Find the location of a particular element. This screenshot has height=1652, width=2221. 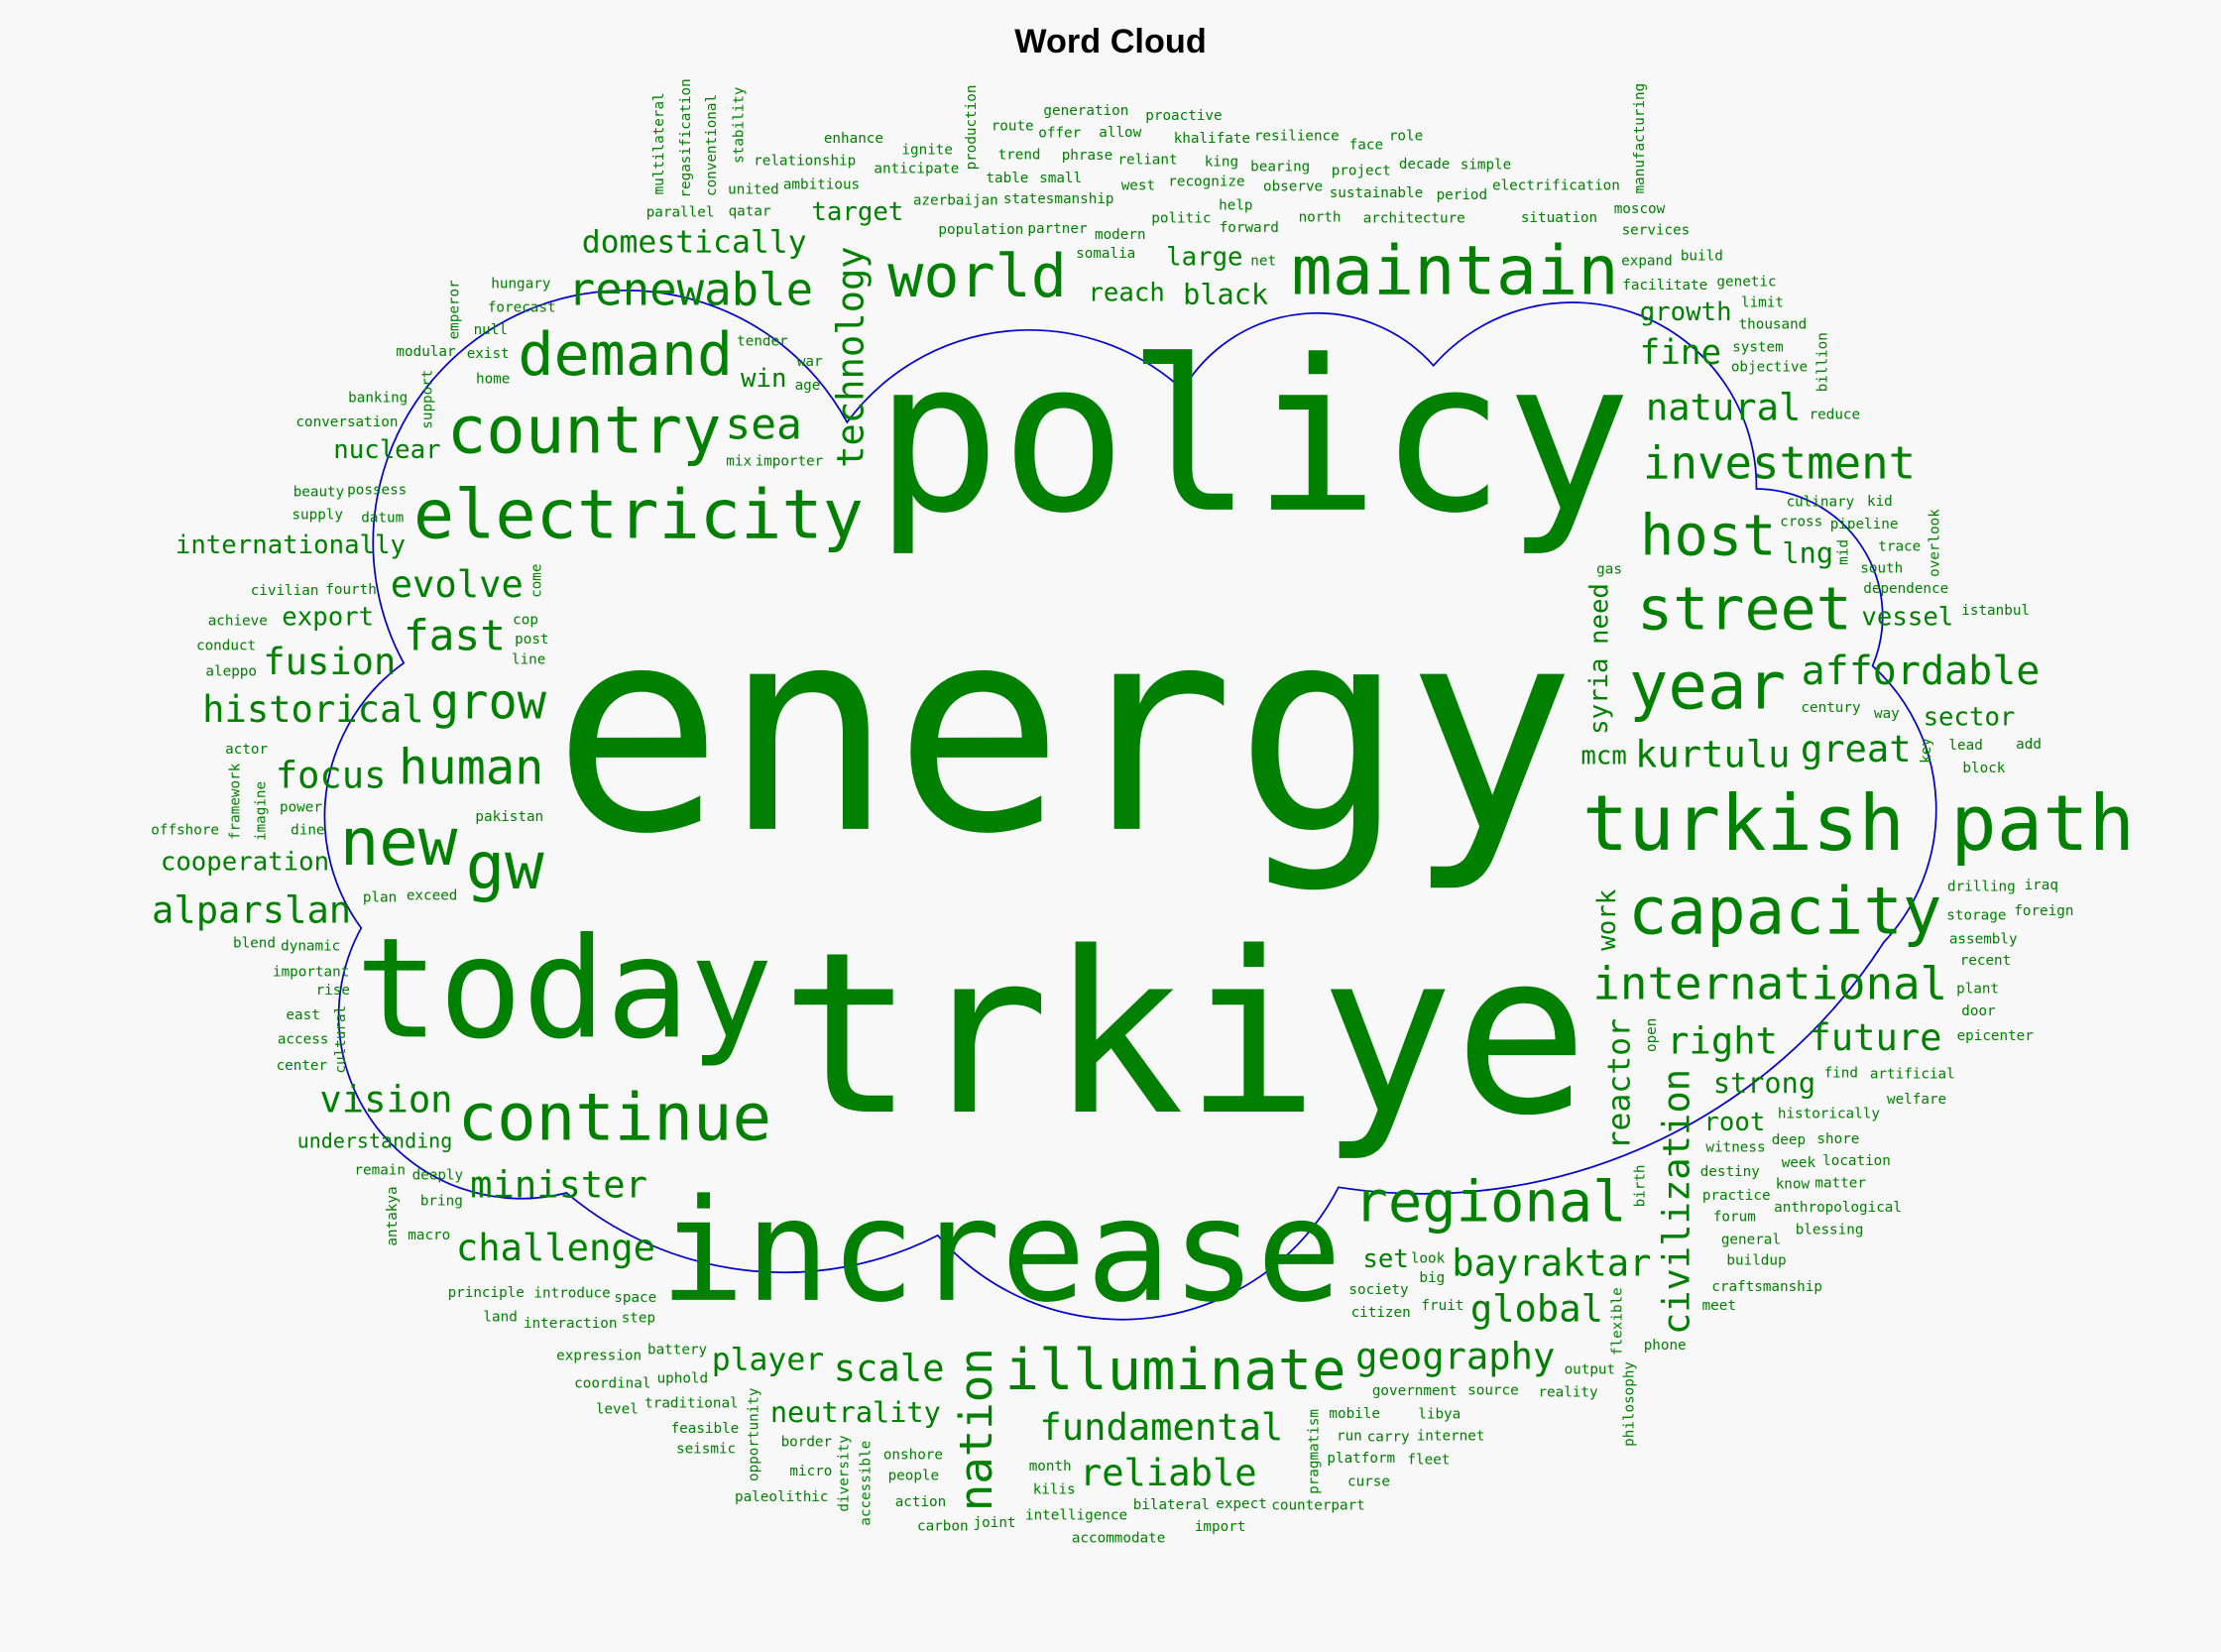

word: bilateral is located at coordinates (1171, 1505).